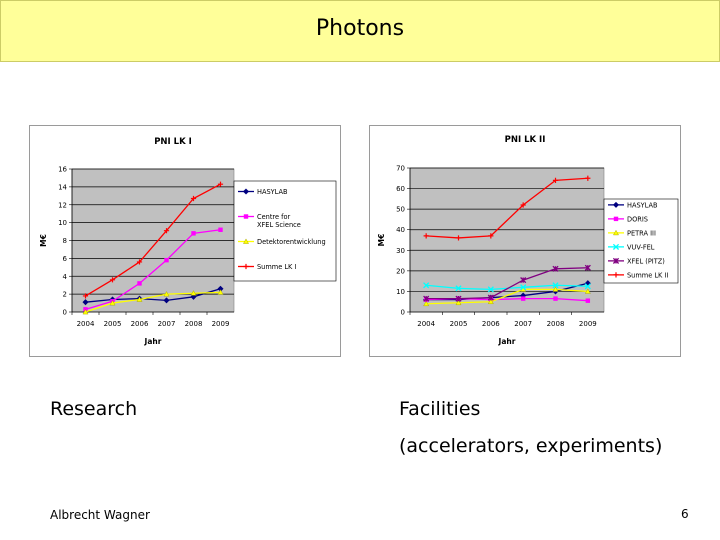  I want to click on legend-label: Summe LK I, so click(276, 267).